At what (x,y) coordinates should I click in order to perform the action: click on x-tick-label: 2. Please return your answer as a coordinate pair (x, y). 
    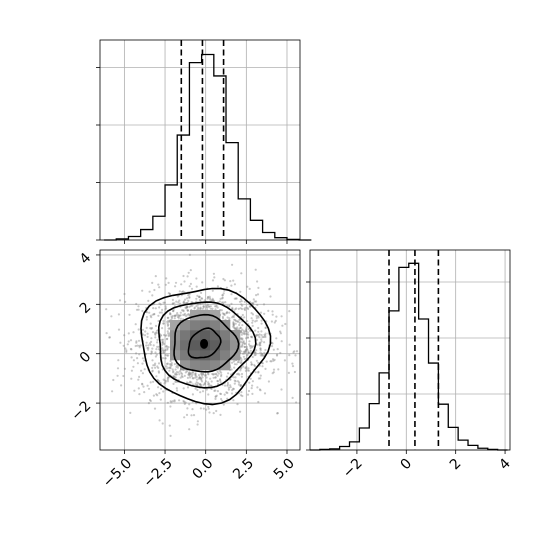
    Looking at the image, I should click on (456, 465).